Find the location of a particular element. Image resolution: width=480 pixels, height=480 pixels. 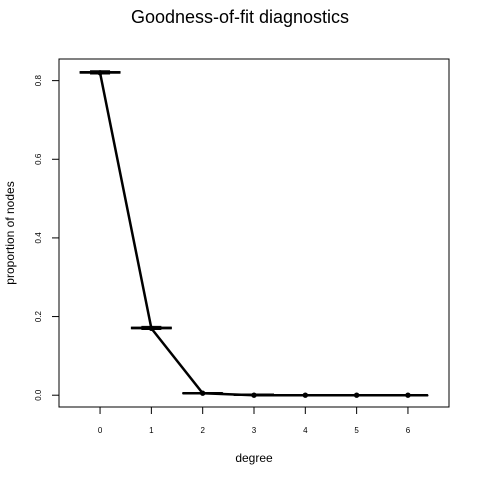

x-axis-label: degree is located at coordinates (254, 458).